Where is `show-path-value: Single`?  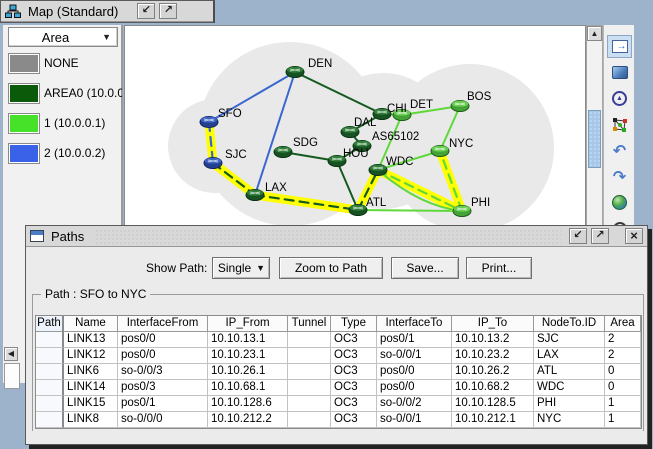
show-path-value: Single is located at coordinates (234, 268).